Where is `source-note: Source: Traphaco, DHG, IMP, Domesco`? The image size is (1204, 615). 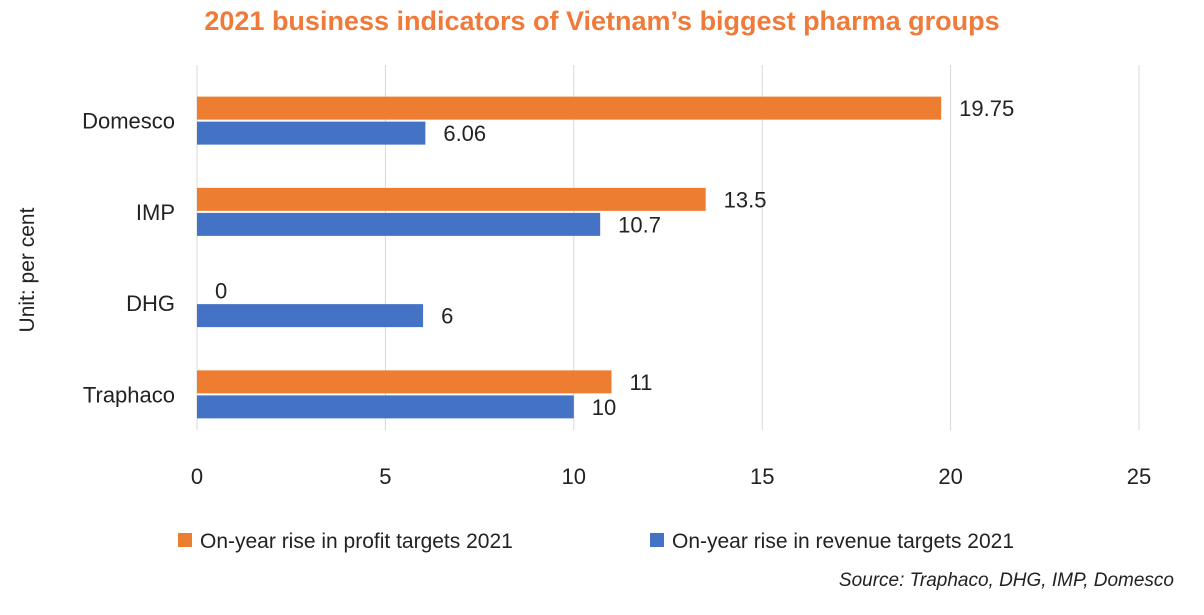 source-note: Source: Traphaco, DHG, IMP, Domesco is located at coordinates (1006, 580).